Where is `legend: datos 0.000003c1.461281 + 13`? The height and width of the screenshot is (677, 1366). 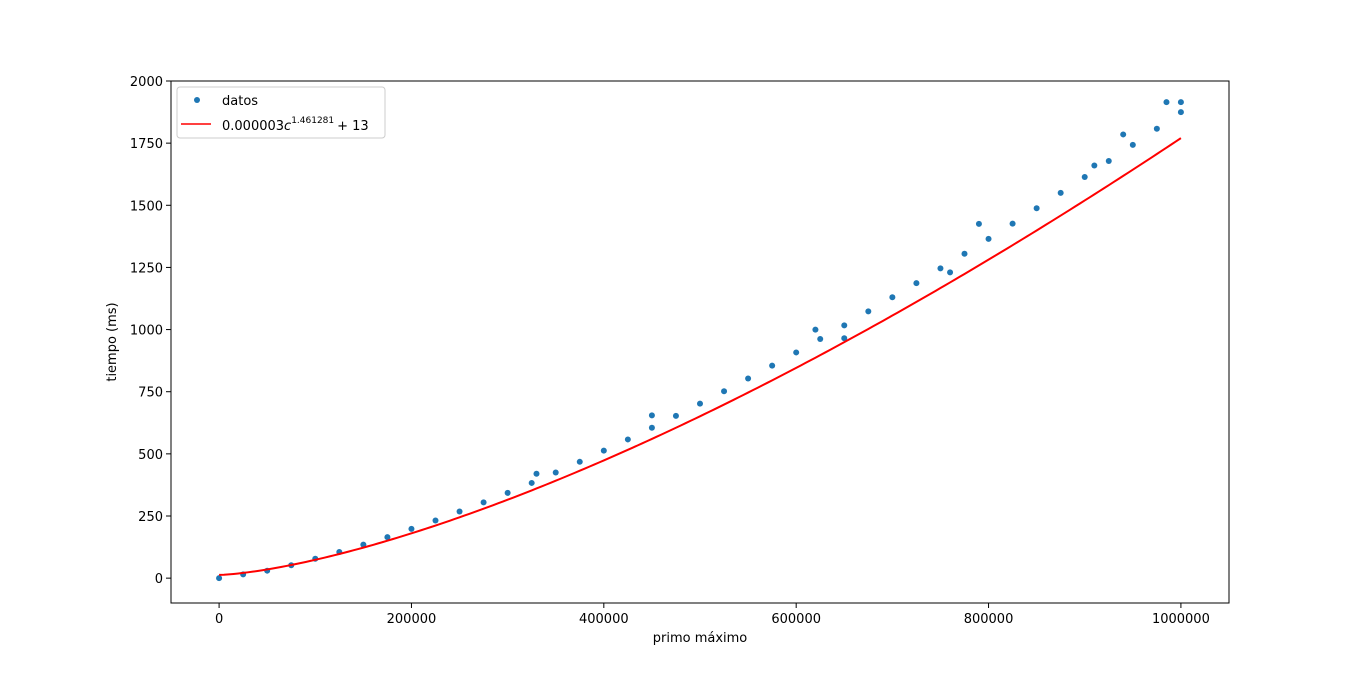 legend: datos 0.000003c1.461281 + 13 is located at coordinates (281, 112).